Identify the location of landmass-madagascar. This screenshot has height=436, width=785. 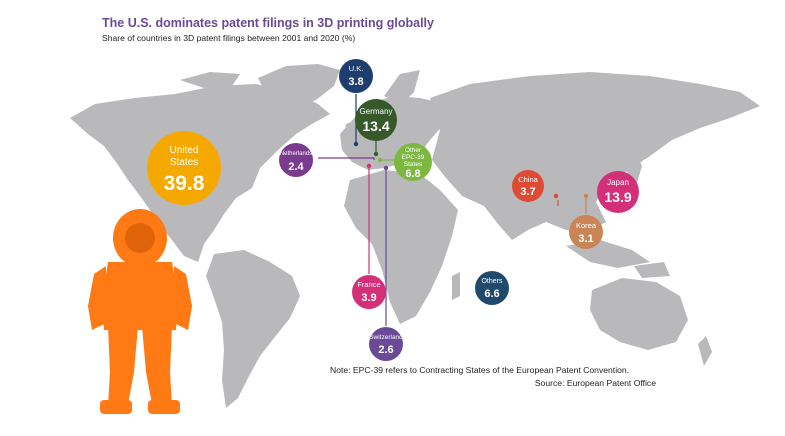
(456, 286).